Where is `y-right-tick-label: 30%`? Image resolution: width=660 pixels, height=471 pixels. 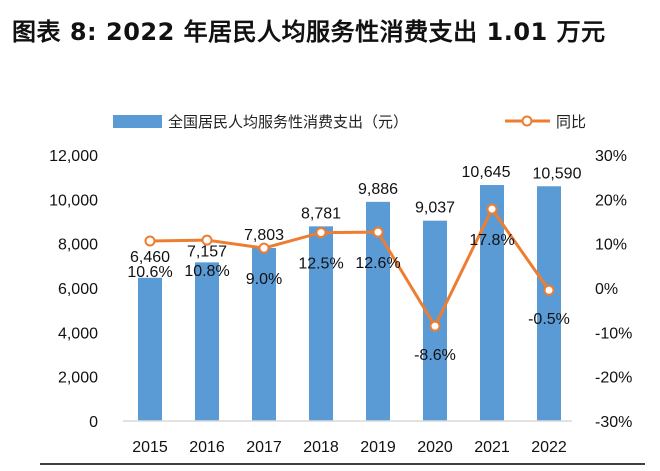 y-right-tick-label: 30% is located at coordinates (611, 156).